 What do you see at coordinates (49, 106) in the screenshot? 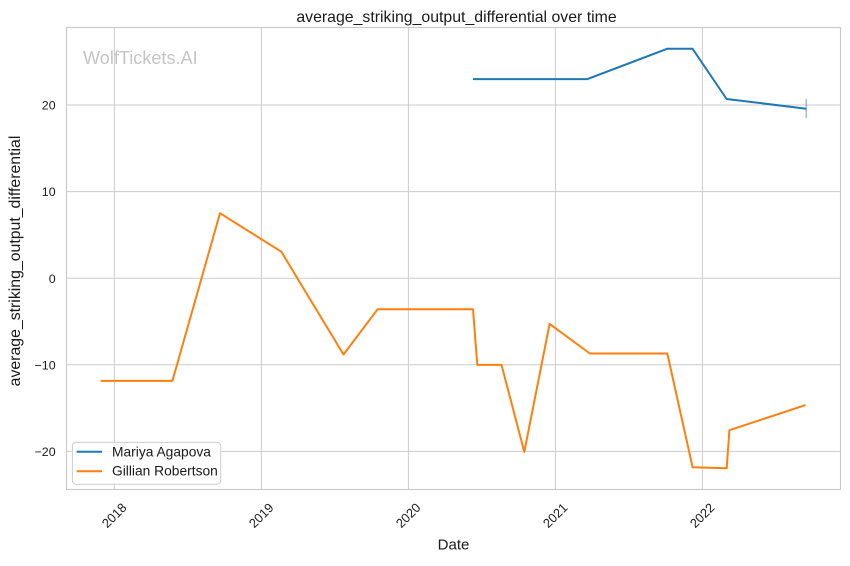
I see `svg-text: 20` at bounding box center [49, 106].